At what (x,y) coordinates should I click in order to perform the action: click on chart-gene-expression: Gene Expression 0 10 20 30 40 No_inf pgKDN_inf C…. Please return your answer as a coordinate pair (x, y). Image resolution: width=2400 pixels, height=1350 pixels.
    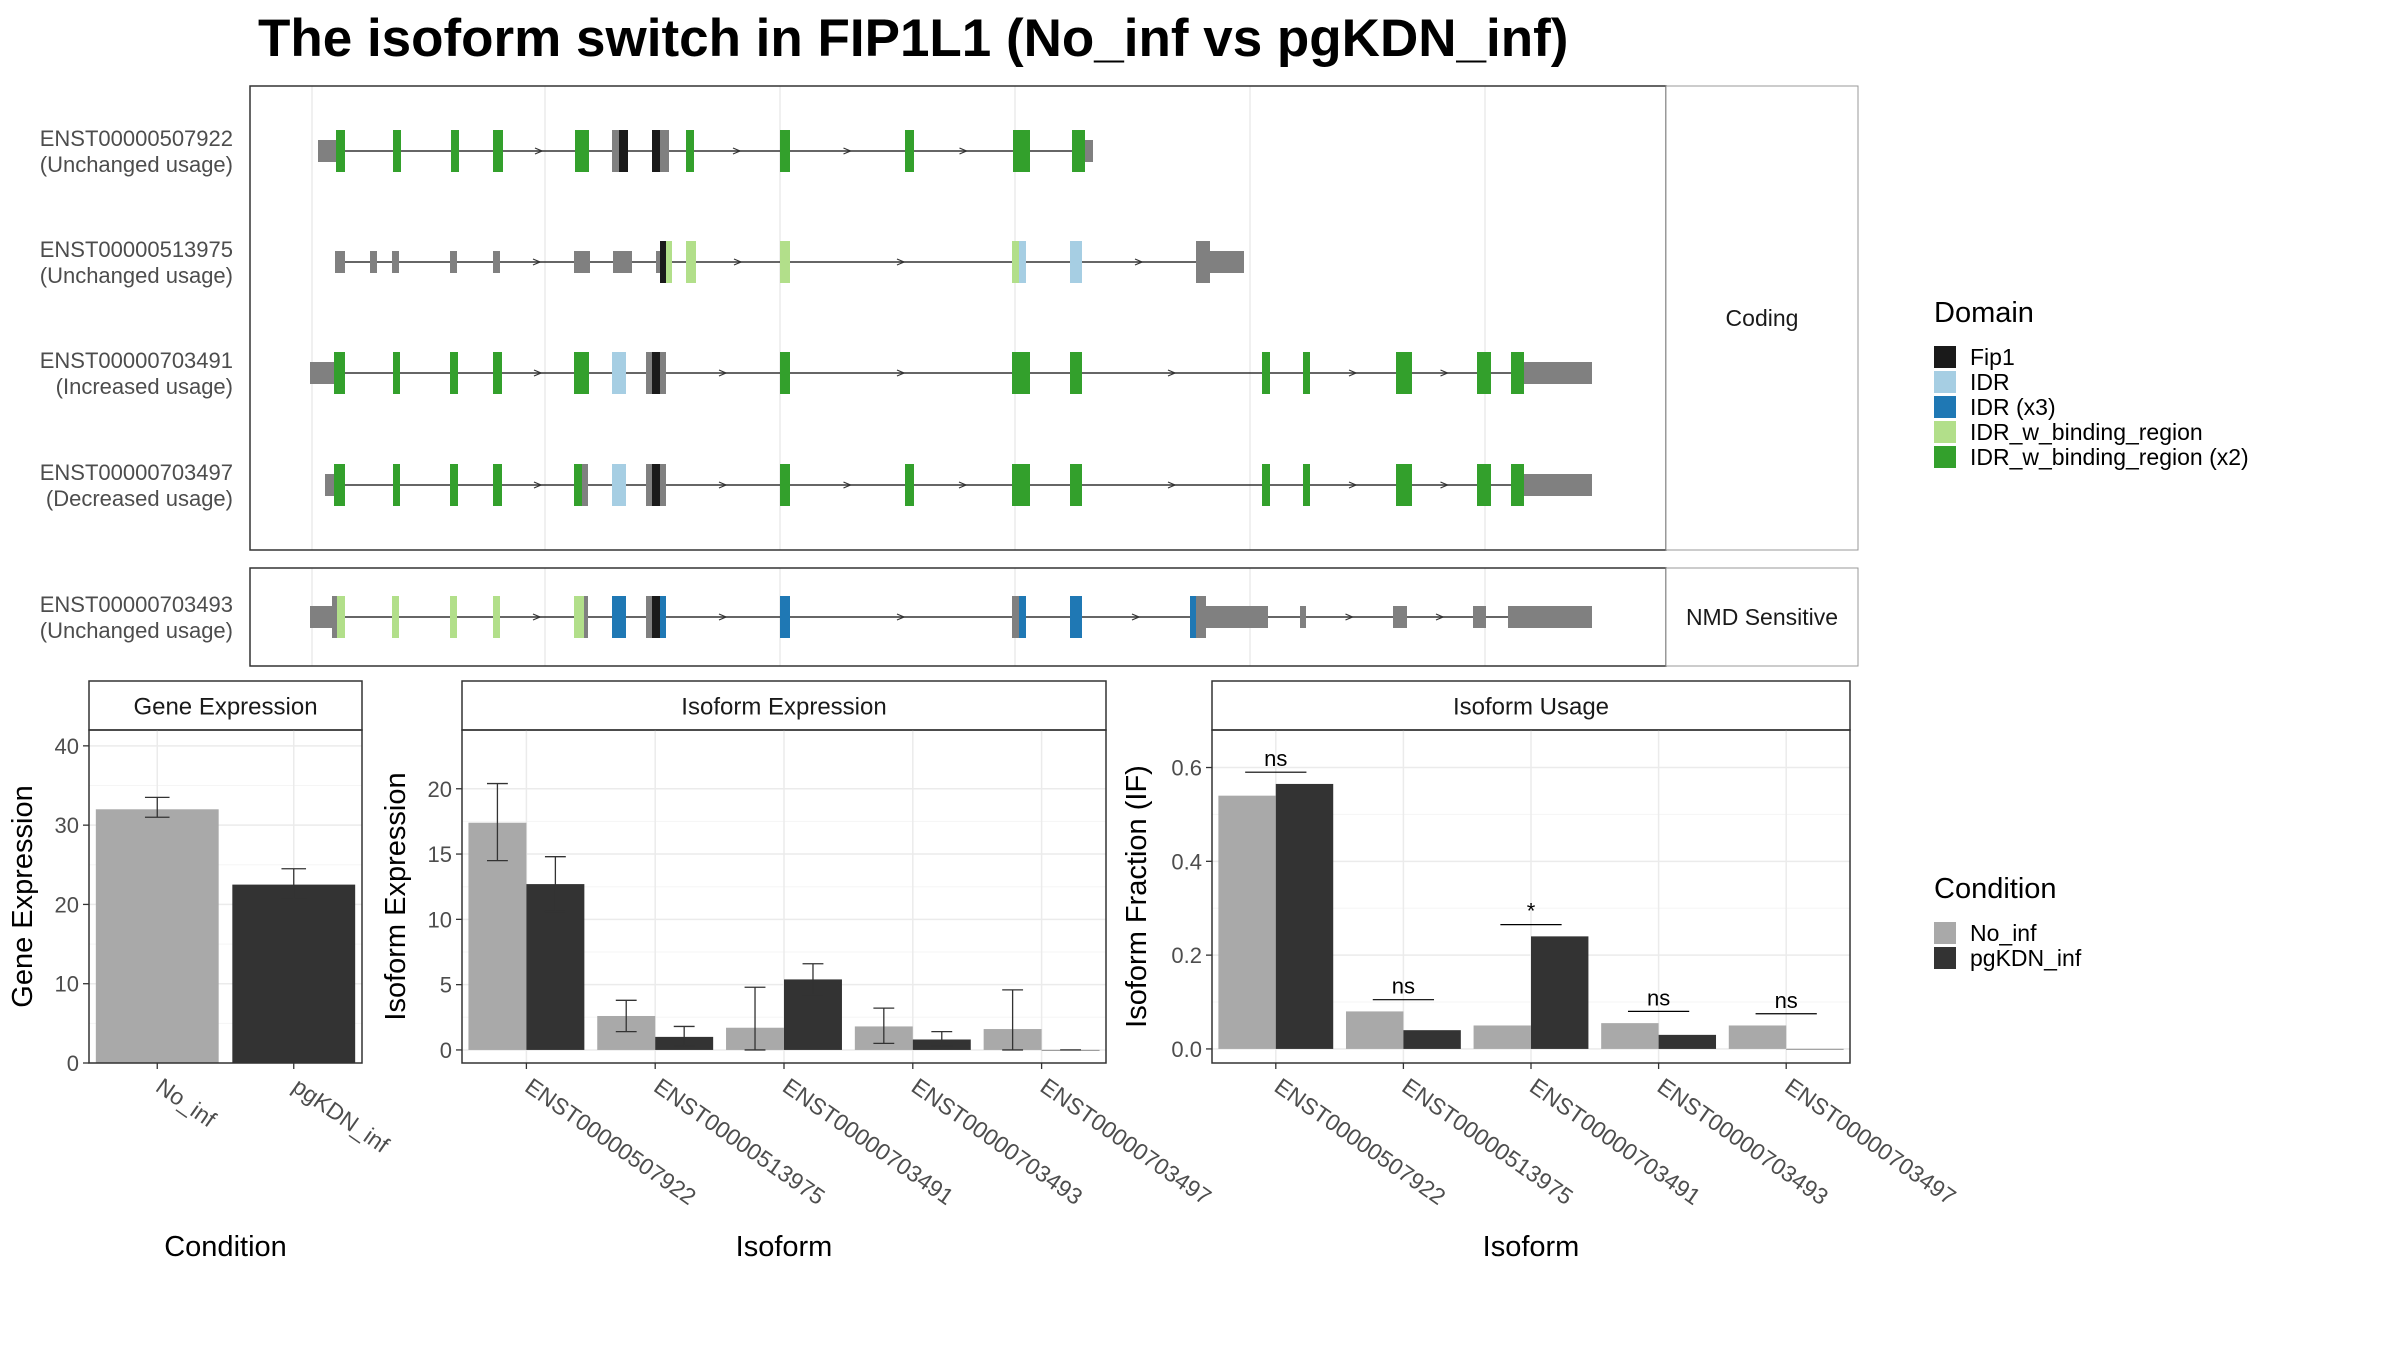
    Looking at the image, I should click on (200, 971).